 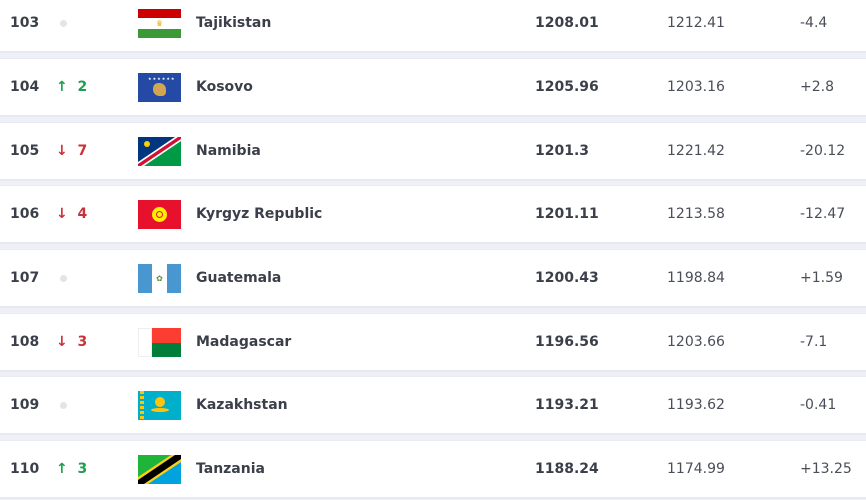 I want to click on country-name: Tanzania, so click(x=230, y=469).